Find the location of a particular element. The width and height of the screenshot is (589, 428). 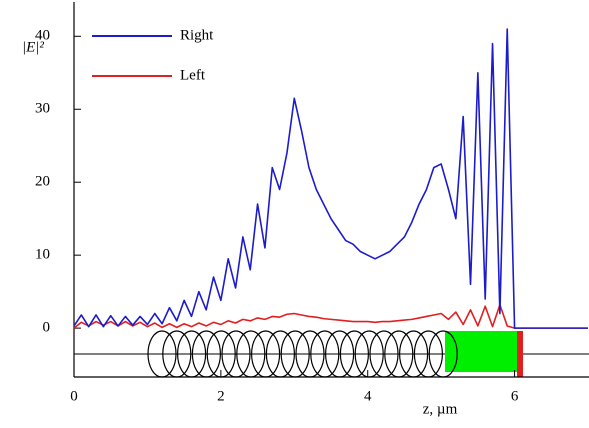

legend-label: Right is located at coordinates (197, 35).